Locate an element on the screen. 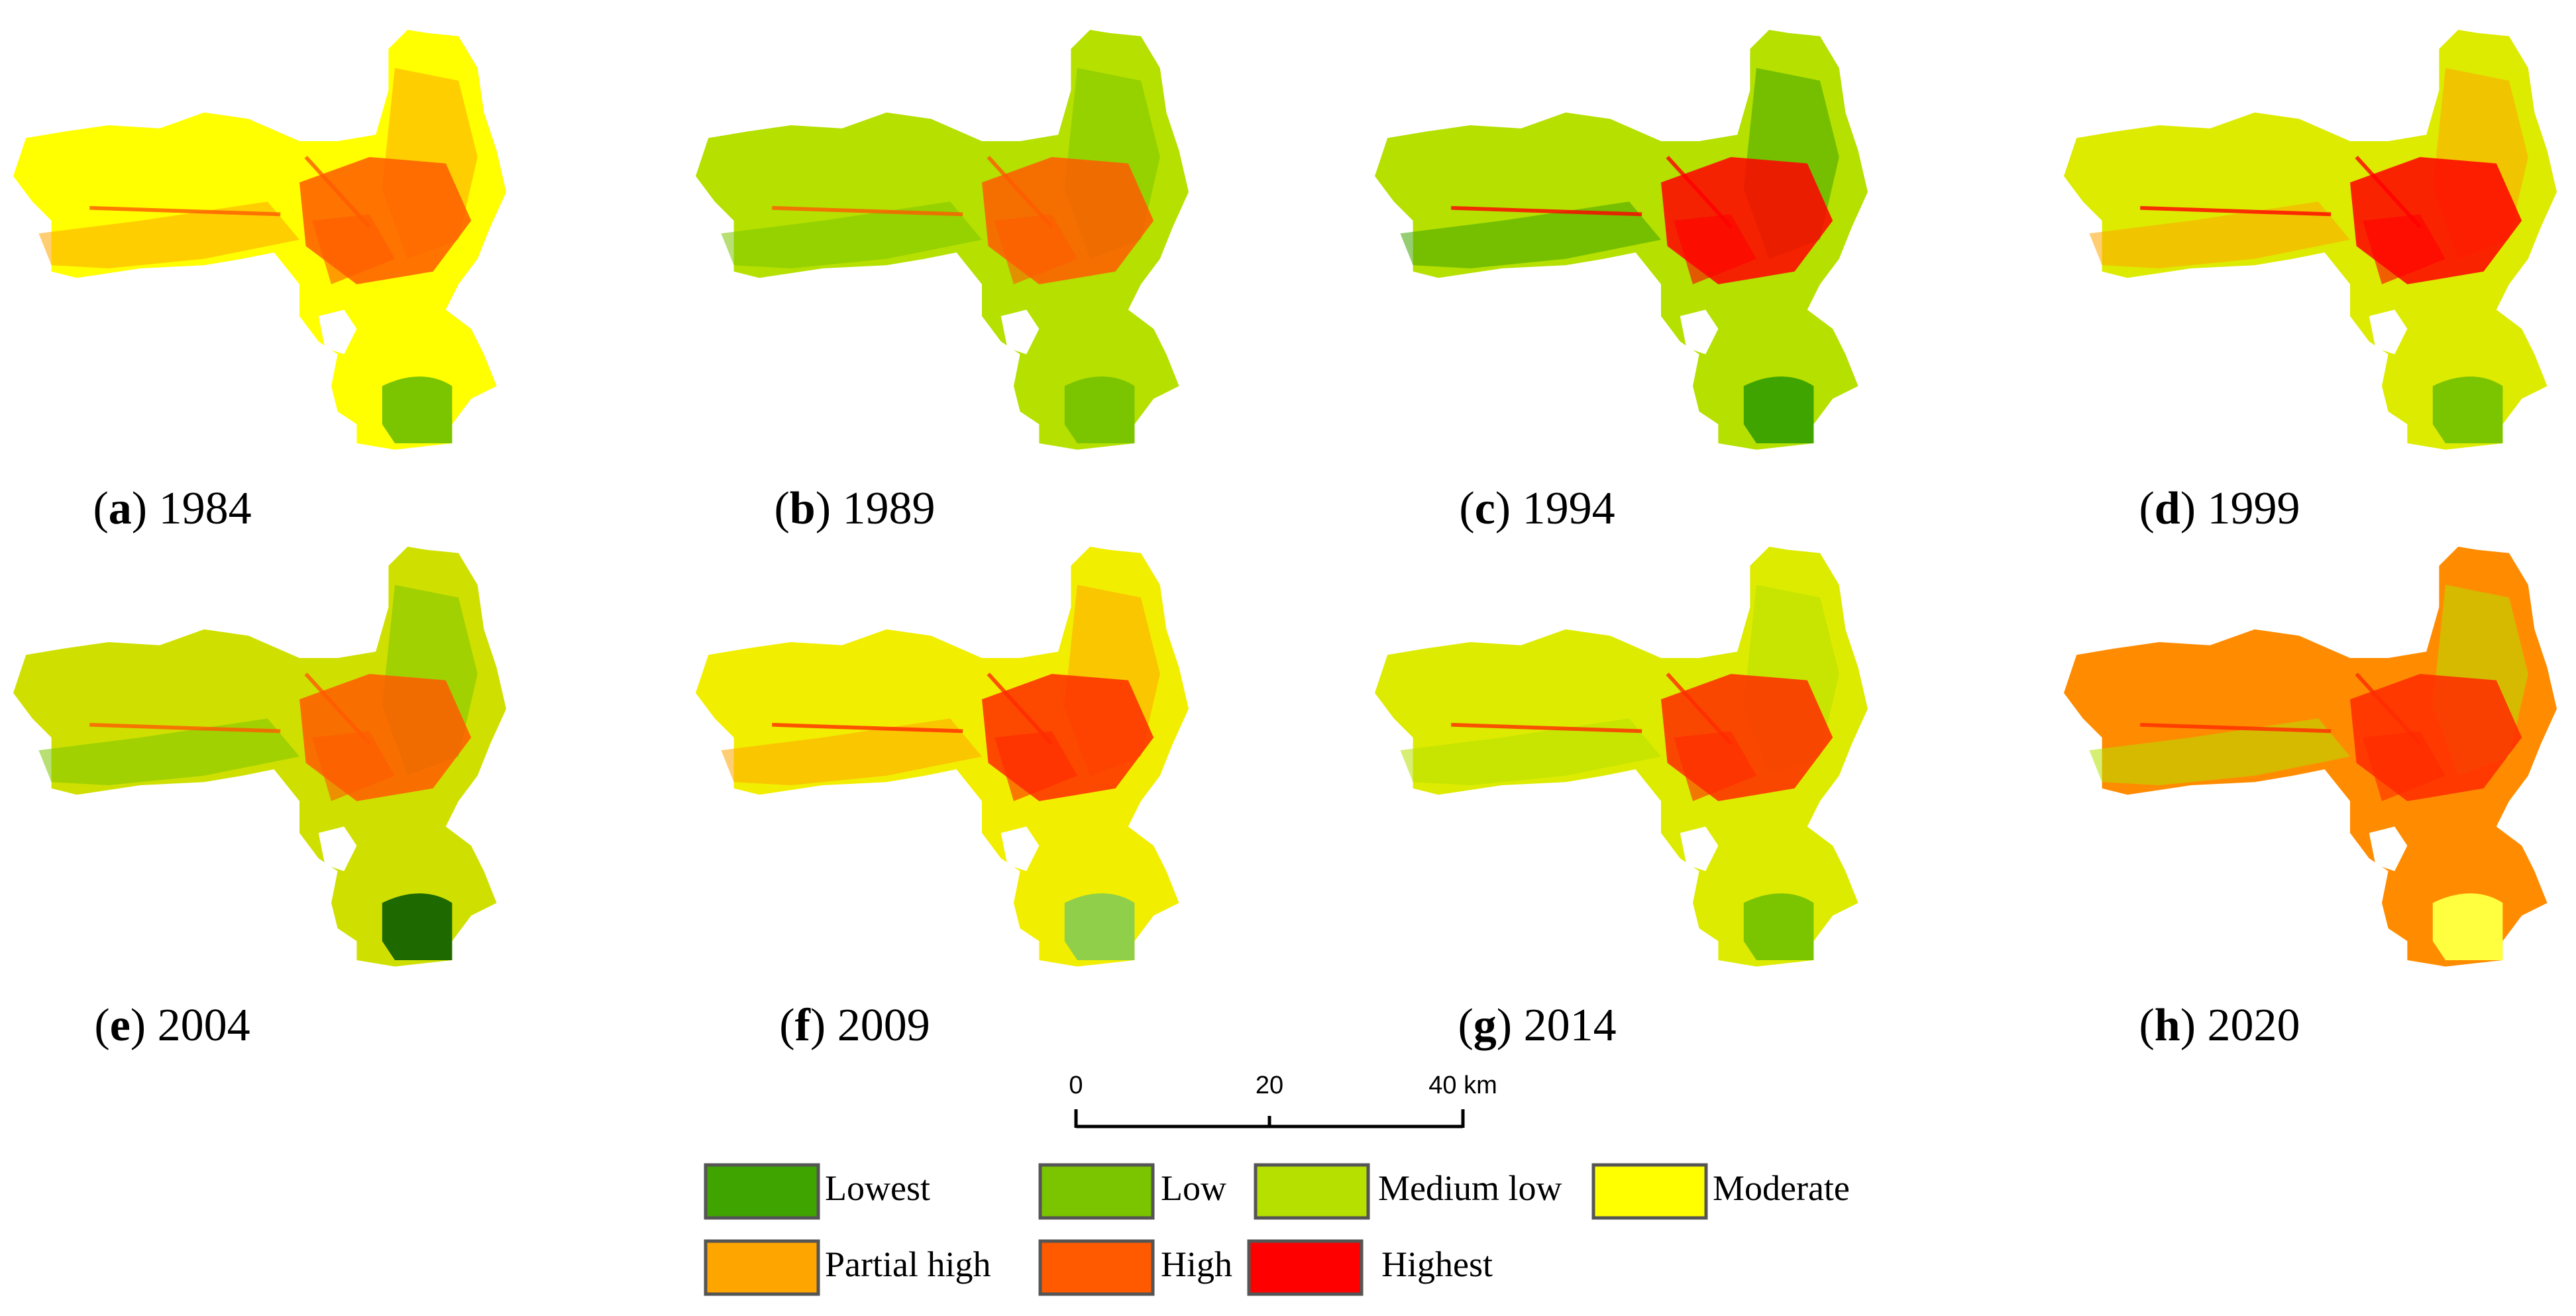  map-panel-c: (c) 1994 is located at coordinates (1622, 282).